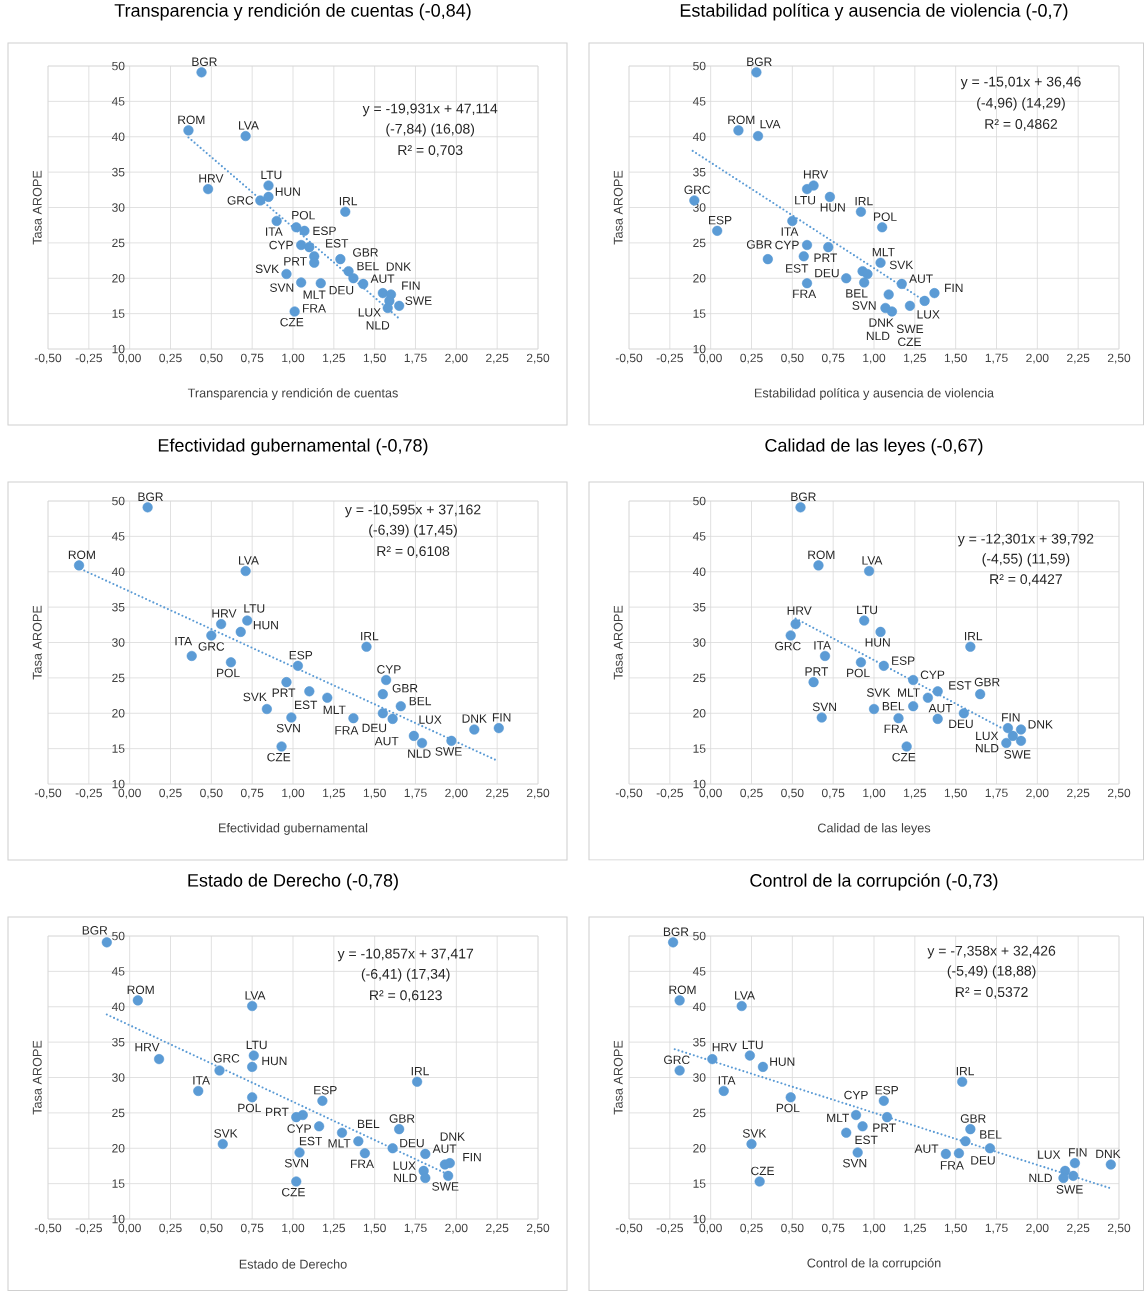 The width and height of the screenshot is (1144, 1291). Describe the element at coordinates (1025, 540) in the screenshot. I see `annotation: y = -12,301x + 39,792` at that location.